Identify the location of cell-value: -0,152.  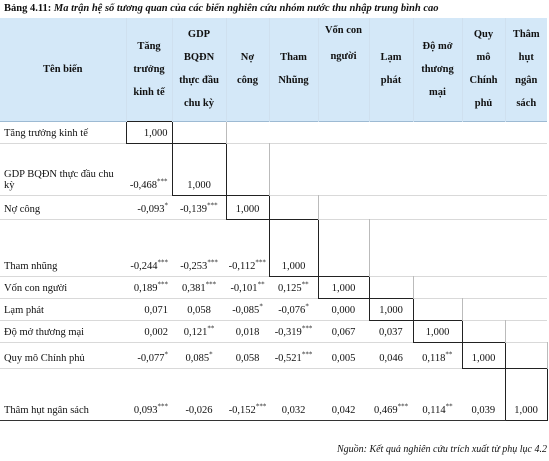
(242, 410).